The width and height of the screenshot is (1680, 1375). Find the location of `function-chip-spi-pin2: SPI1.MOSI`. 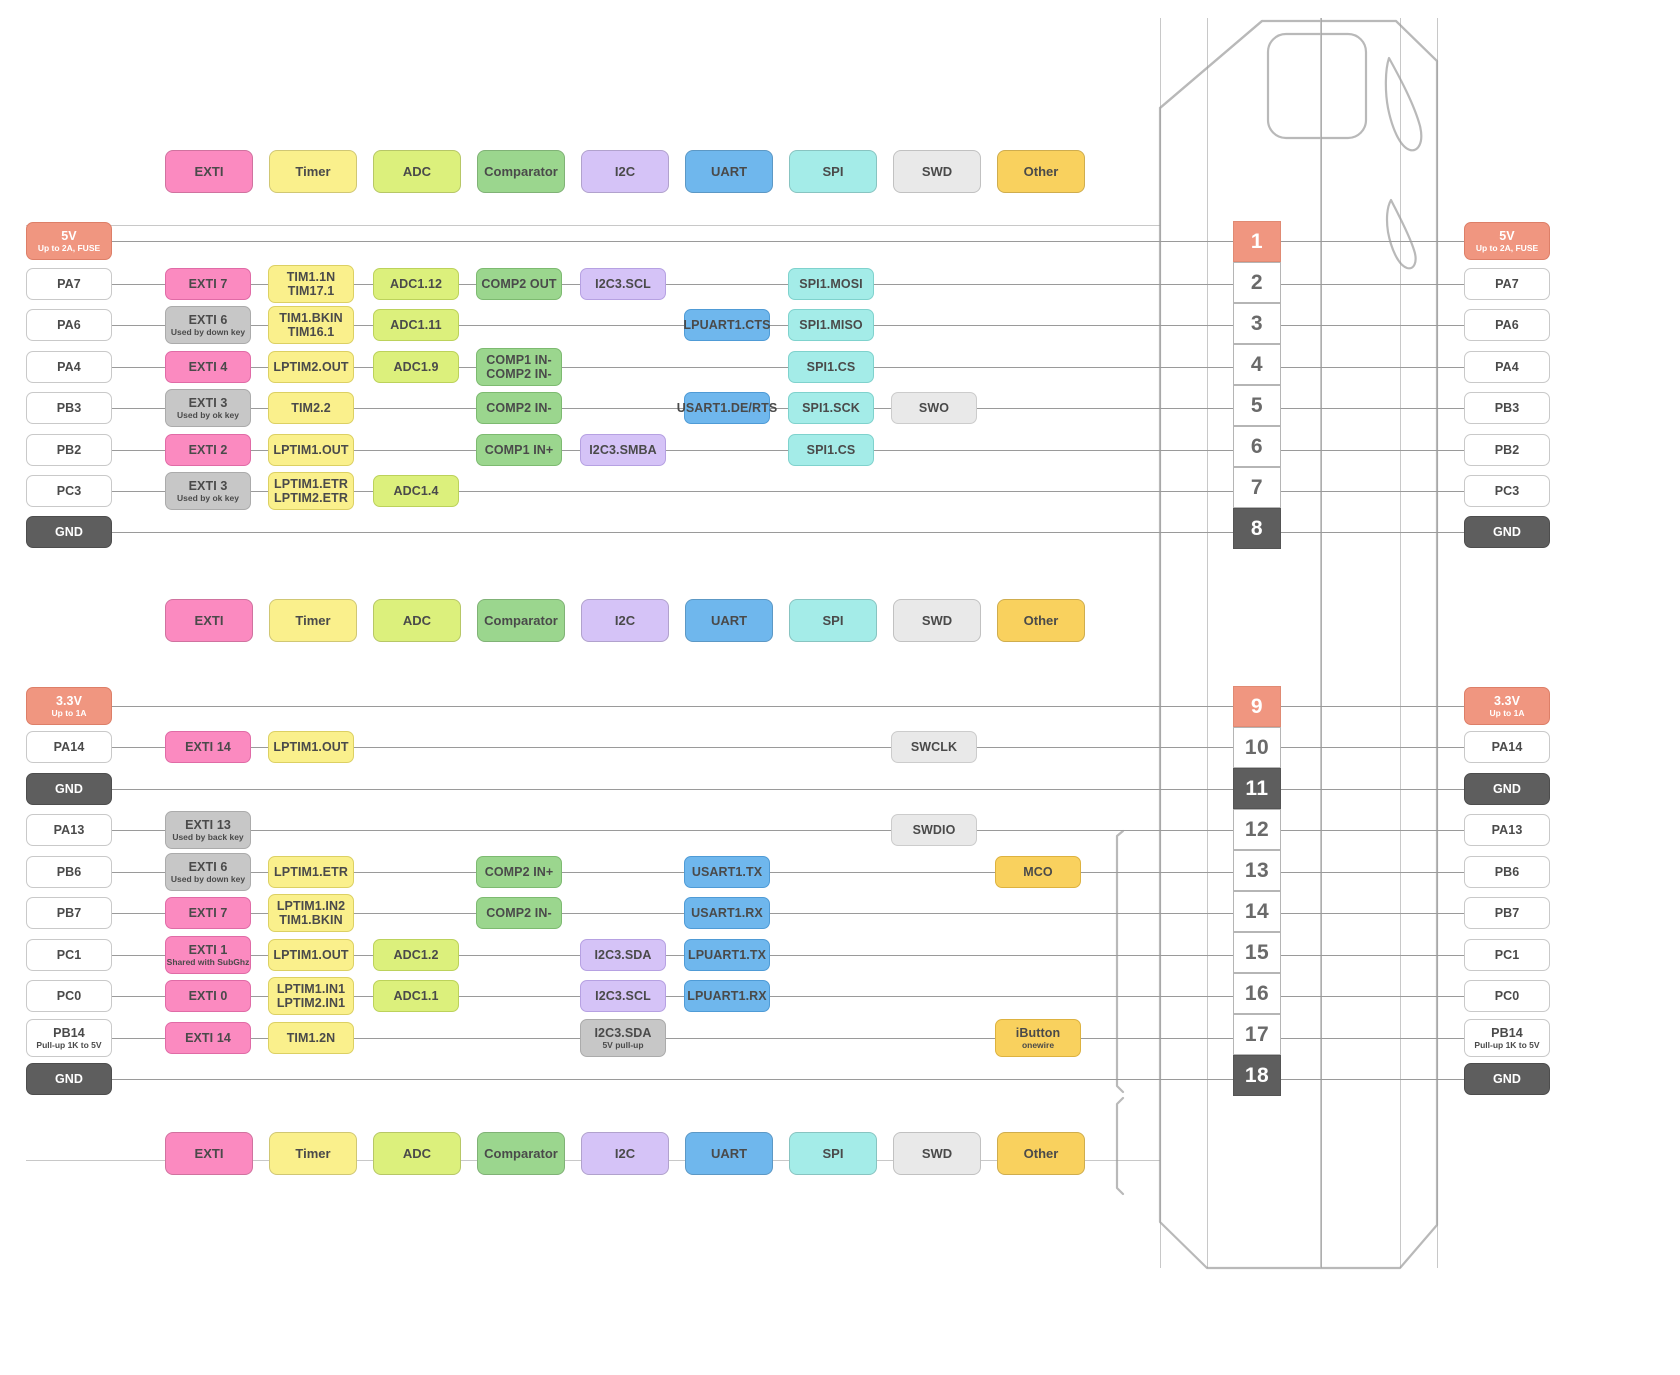

function-chip-spi-pin2: SPI1.MOSI is located at coordinates (831, 284).